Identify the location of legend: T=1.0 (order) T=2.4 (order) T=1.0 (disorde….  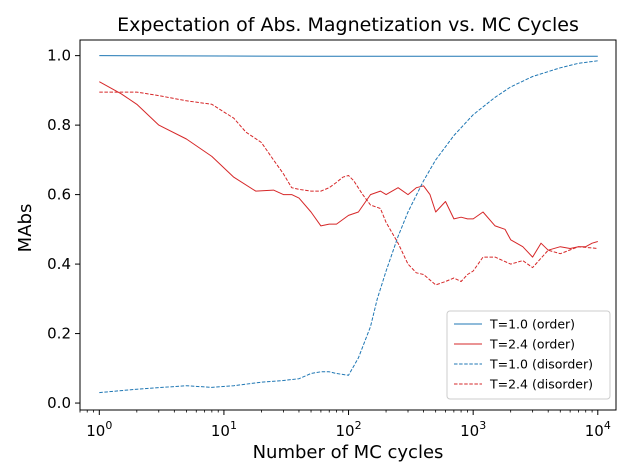
(528, 355).